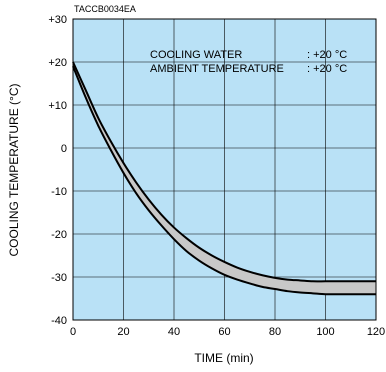 Image resolution: width=386 pixels, height=372 pixels. I want to click on x-tick-label: 120, so click(376, 332).